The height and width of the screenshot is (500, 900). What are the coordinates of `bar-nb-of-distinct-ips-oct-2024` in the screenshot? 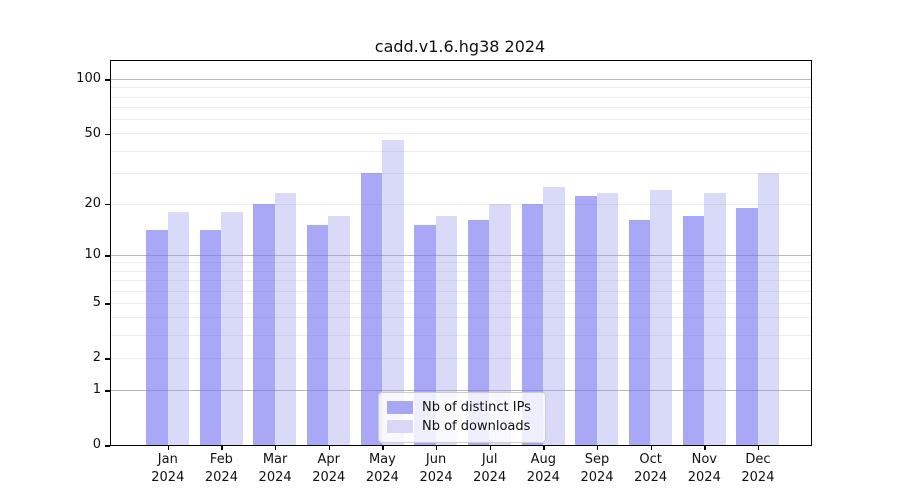 It's located at (639, 332).